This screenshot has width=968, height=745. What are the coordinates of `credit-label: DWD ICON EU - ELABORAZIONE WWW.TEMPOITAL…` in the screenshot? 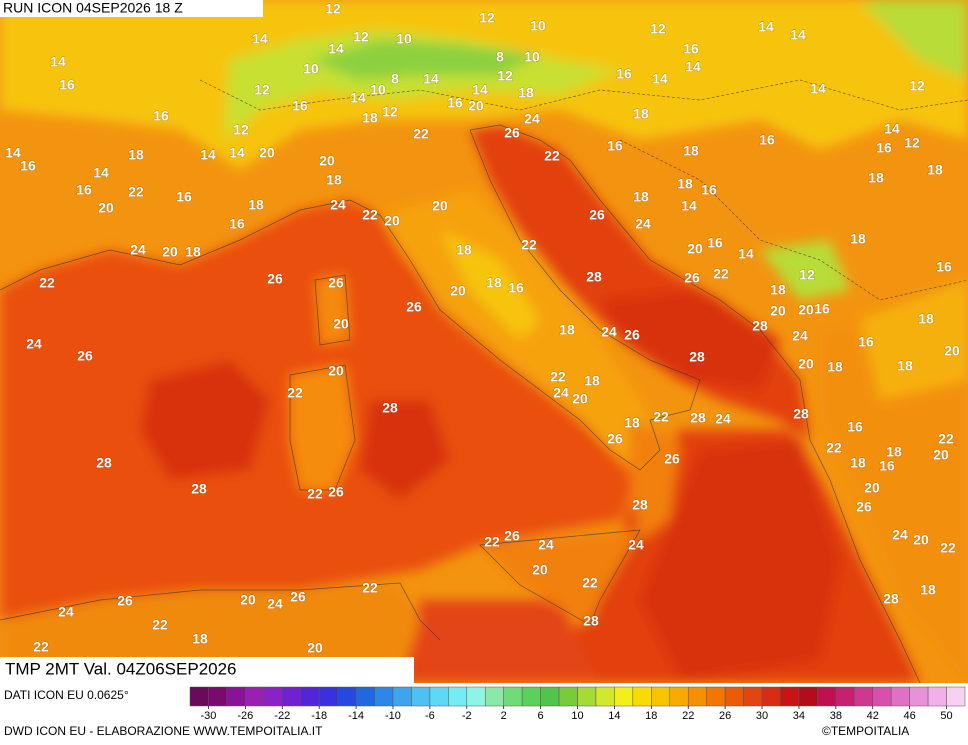 It's located at (163, 731).